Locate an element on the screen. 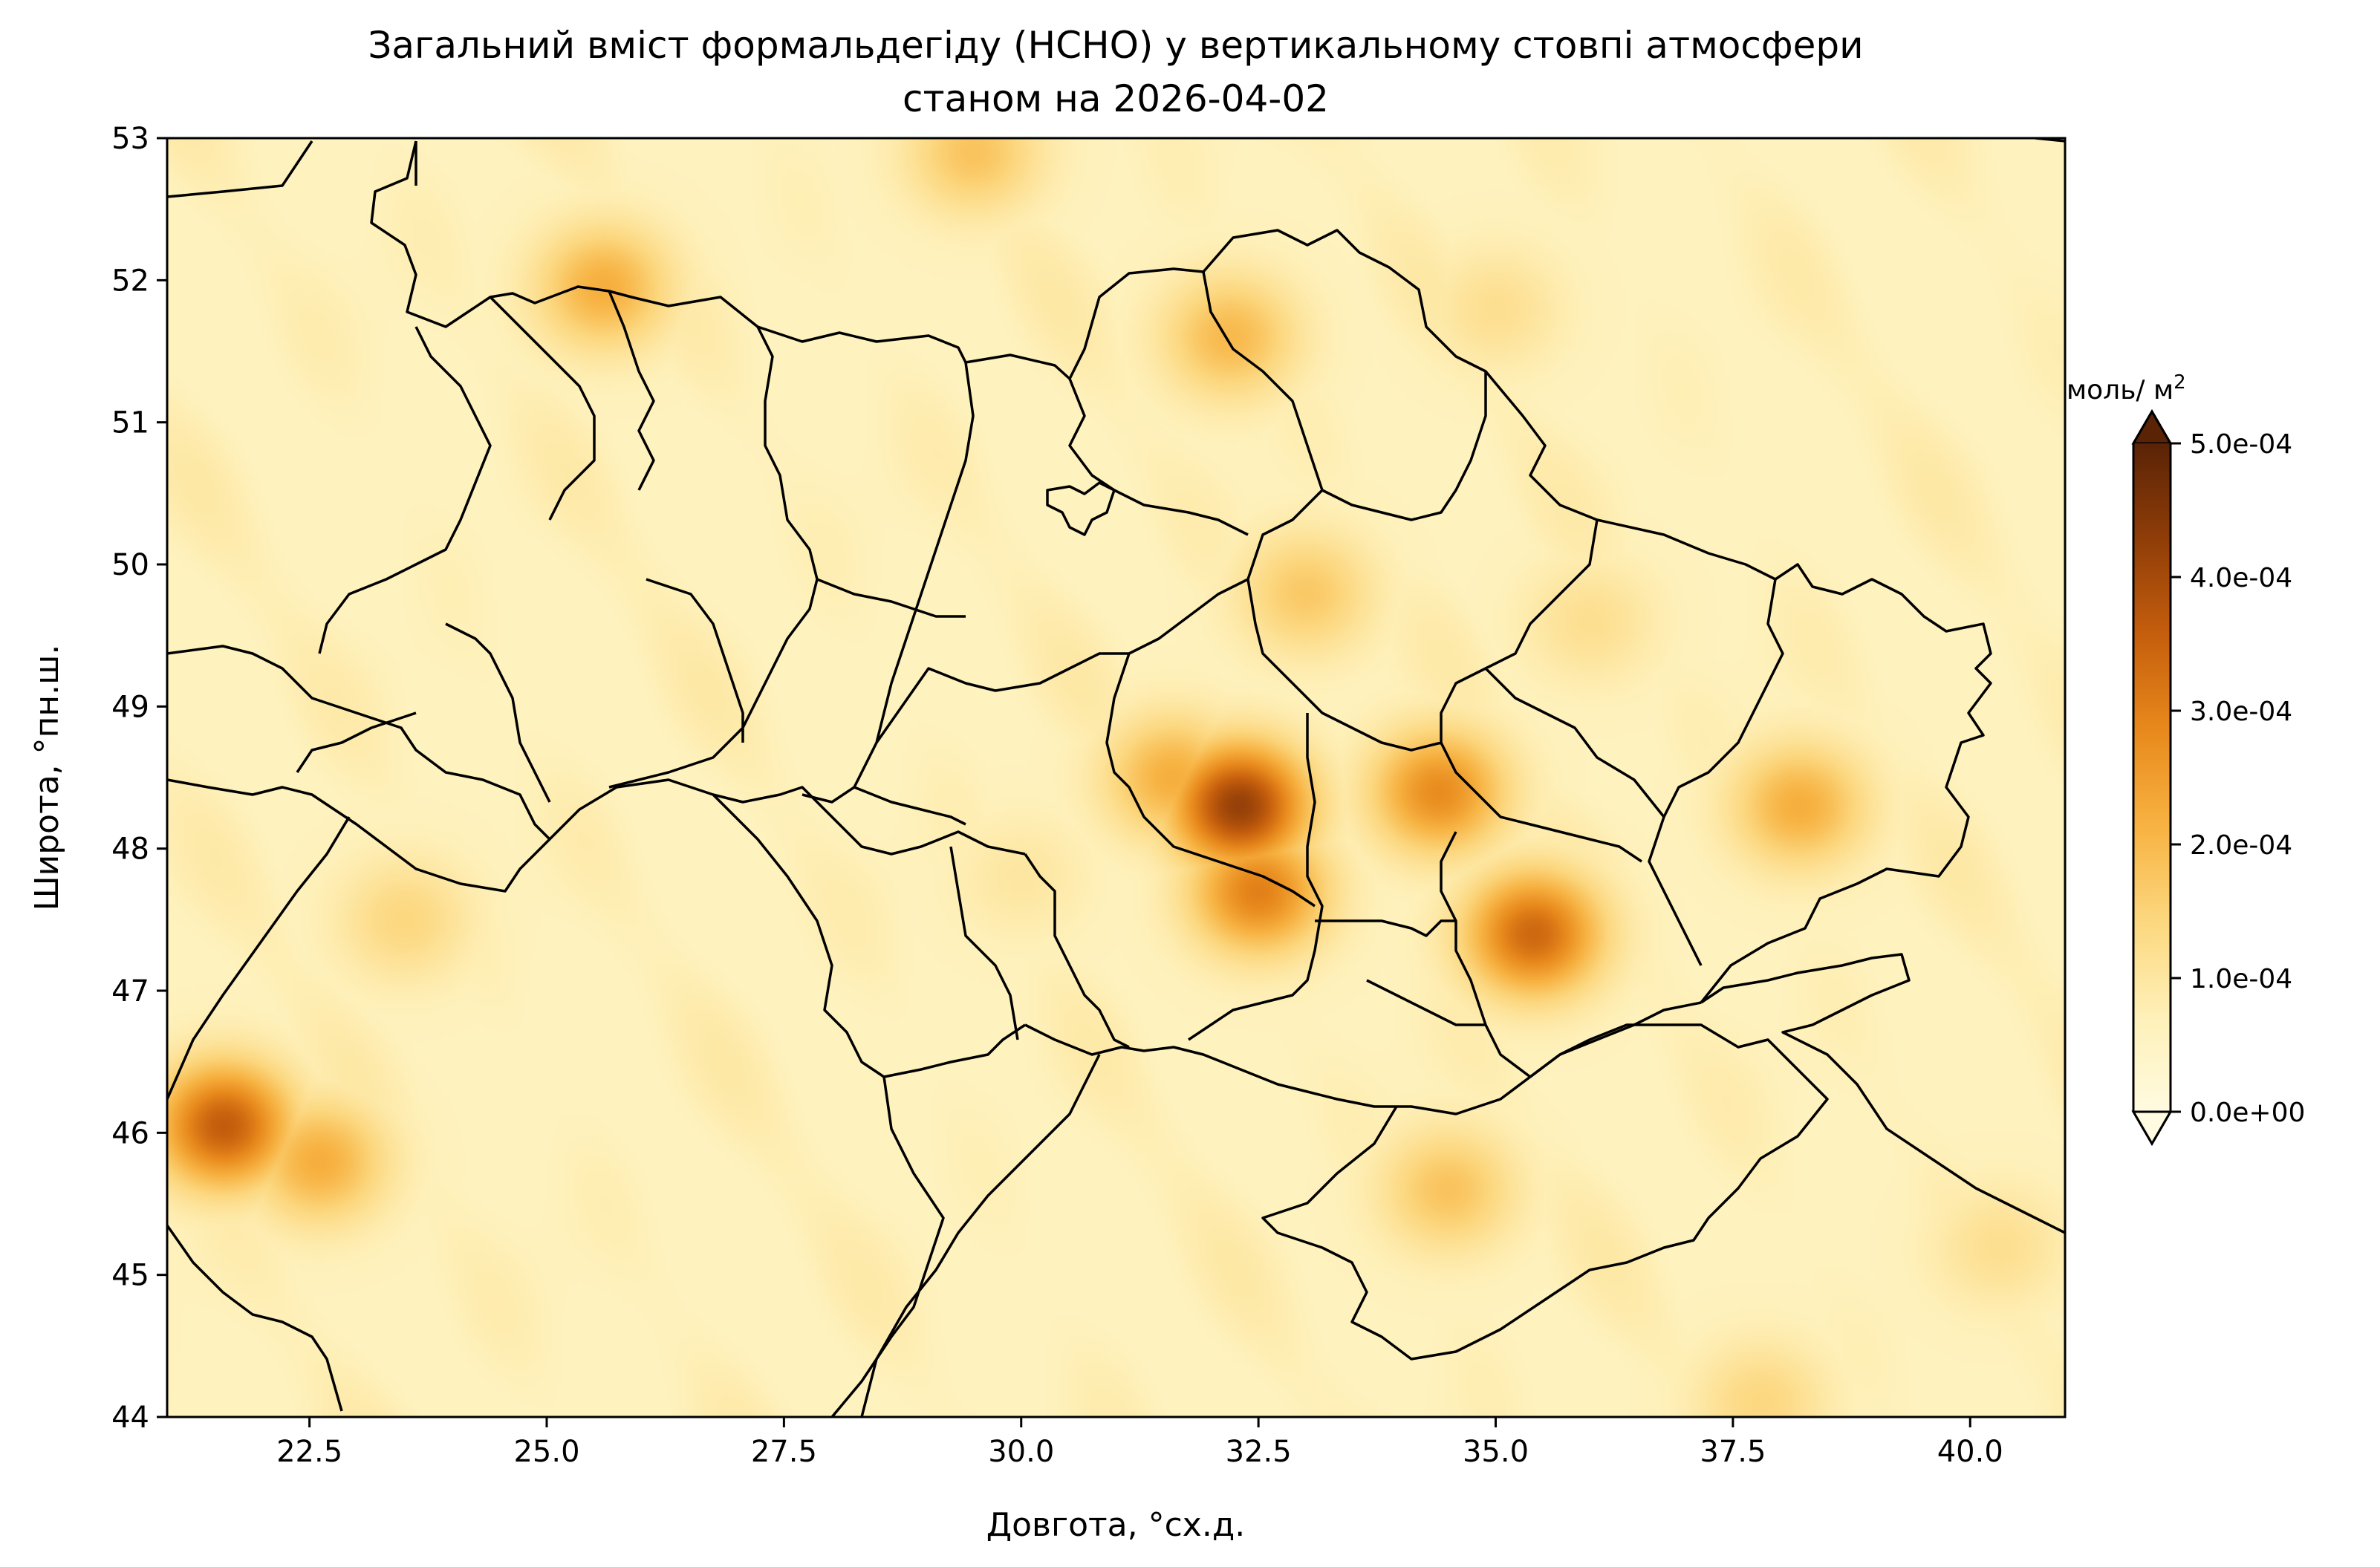 This screenshot has width=2380, height=1567. x-tick-label: 30.0 is located at coordinates (1021, 1452).